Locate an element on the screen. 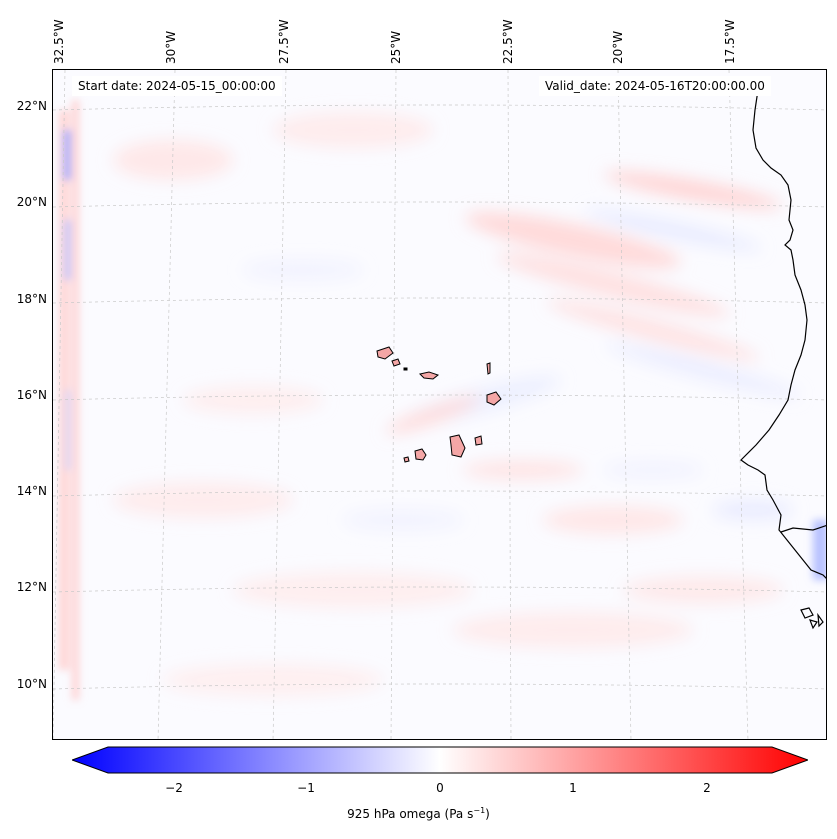 This screenshot has height=839, width=837. colorbar-units: (Pa s−1) is located at coordinates (467, 813).